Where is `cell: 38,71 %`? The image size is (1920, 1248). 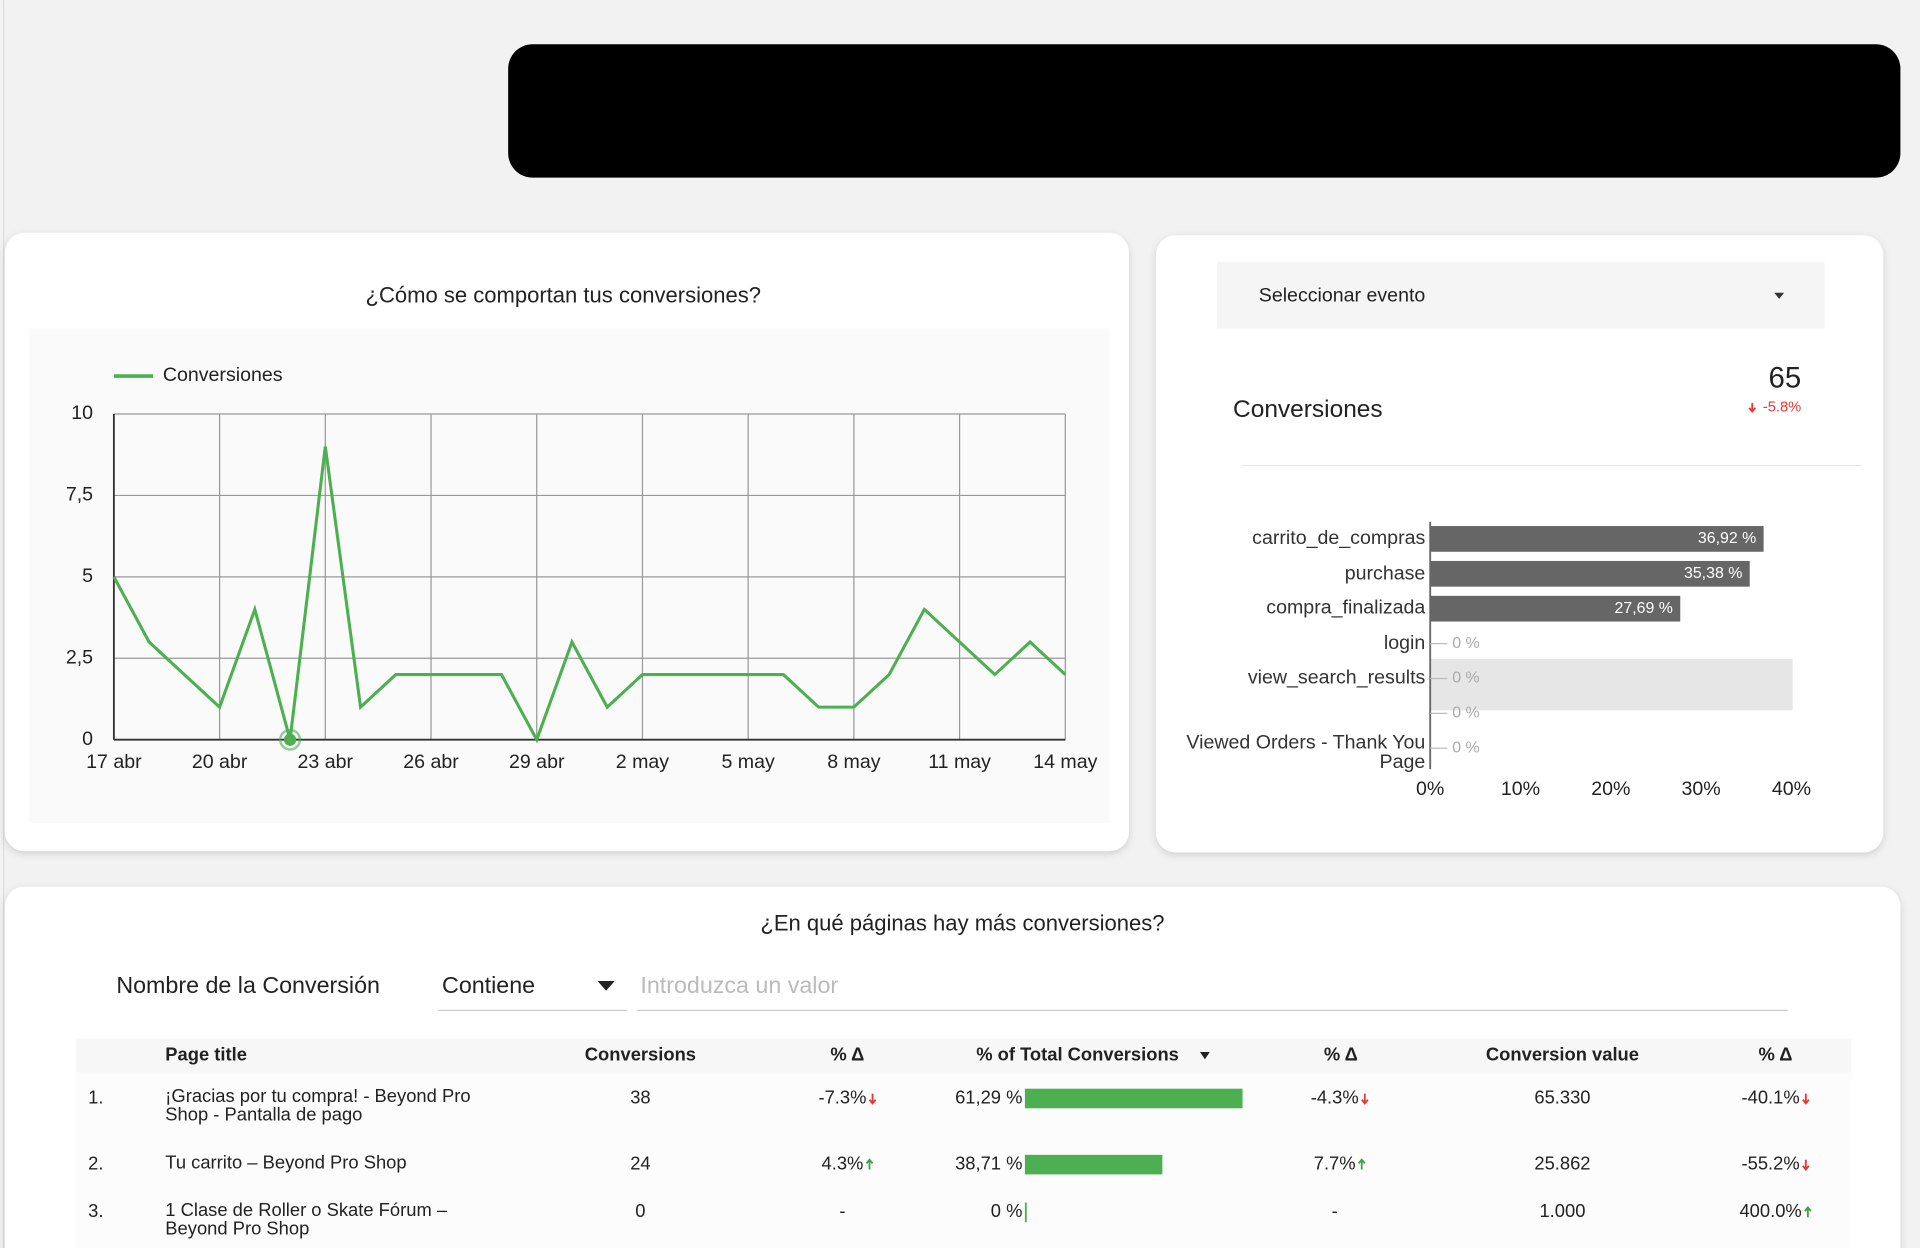
cell: 38,71 % is located at coordinates (988, 1162).